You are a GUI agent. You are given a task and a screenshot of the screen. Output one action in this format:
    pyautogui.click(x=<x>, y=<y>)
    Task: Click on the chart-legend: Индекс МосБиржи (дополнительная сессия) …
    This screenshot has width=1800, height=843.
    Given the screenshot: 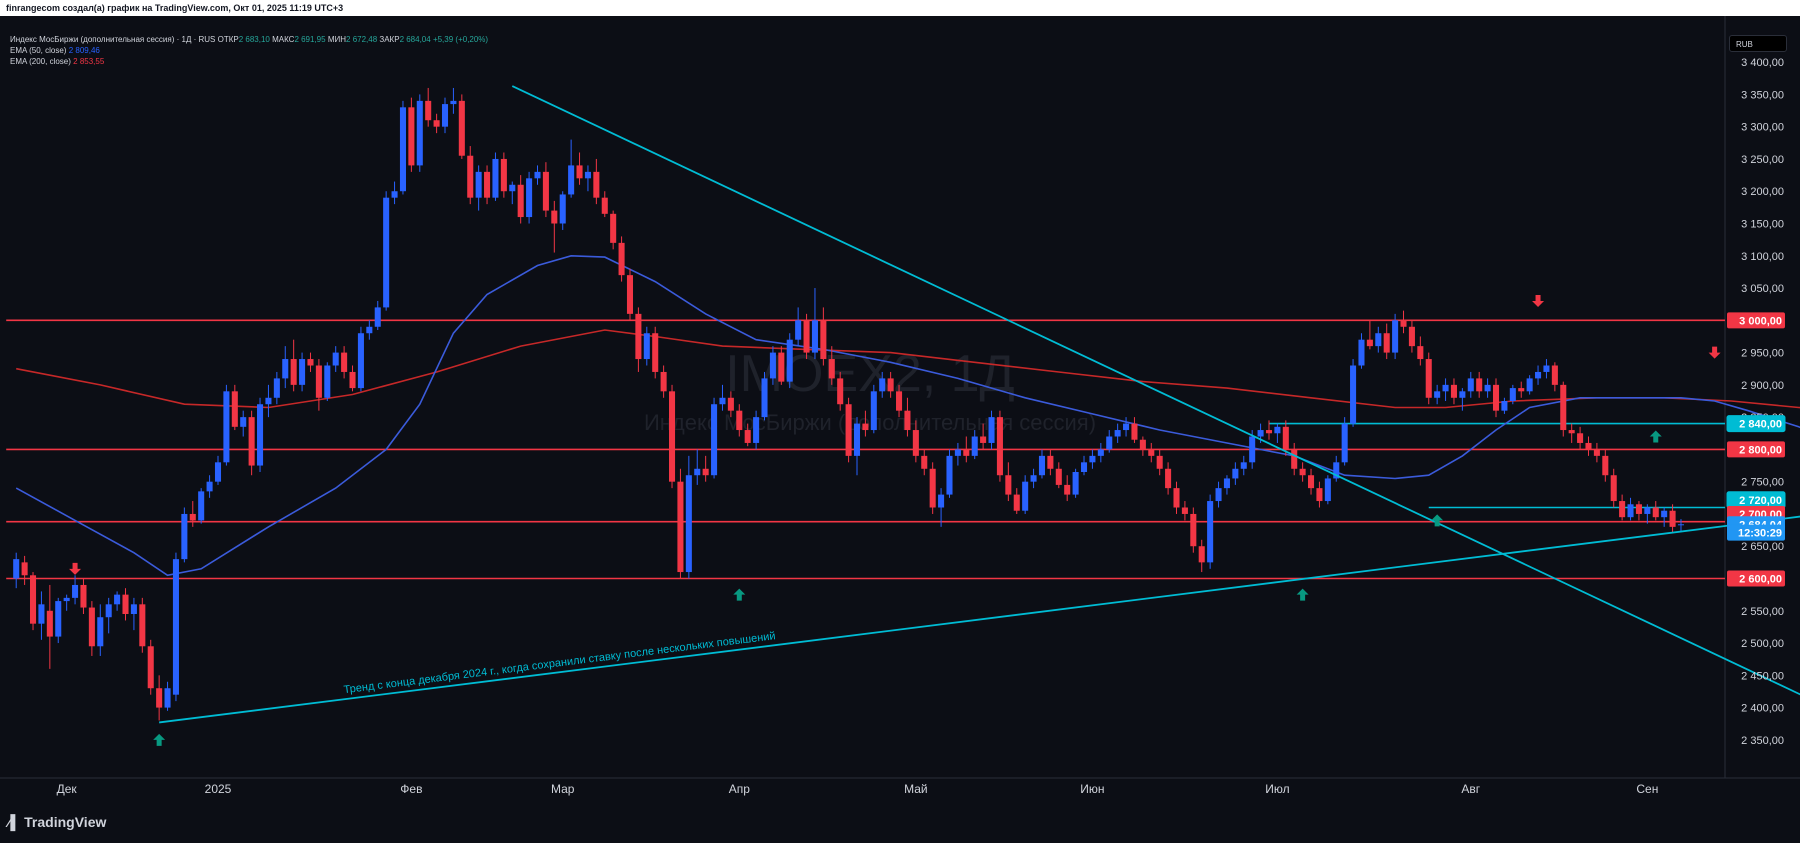 What is the action you would take?
    pyautogui.click(x=249, y=50)
    